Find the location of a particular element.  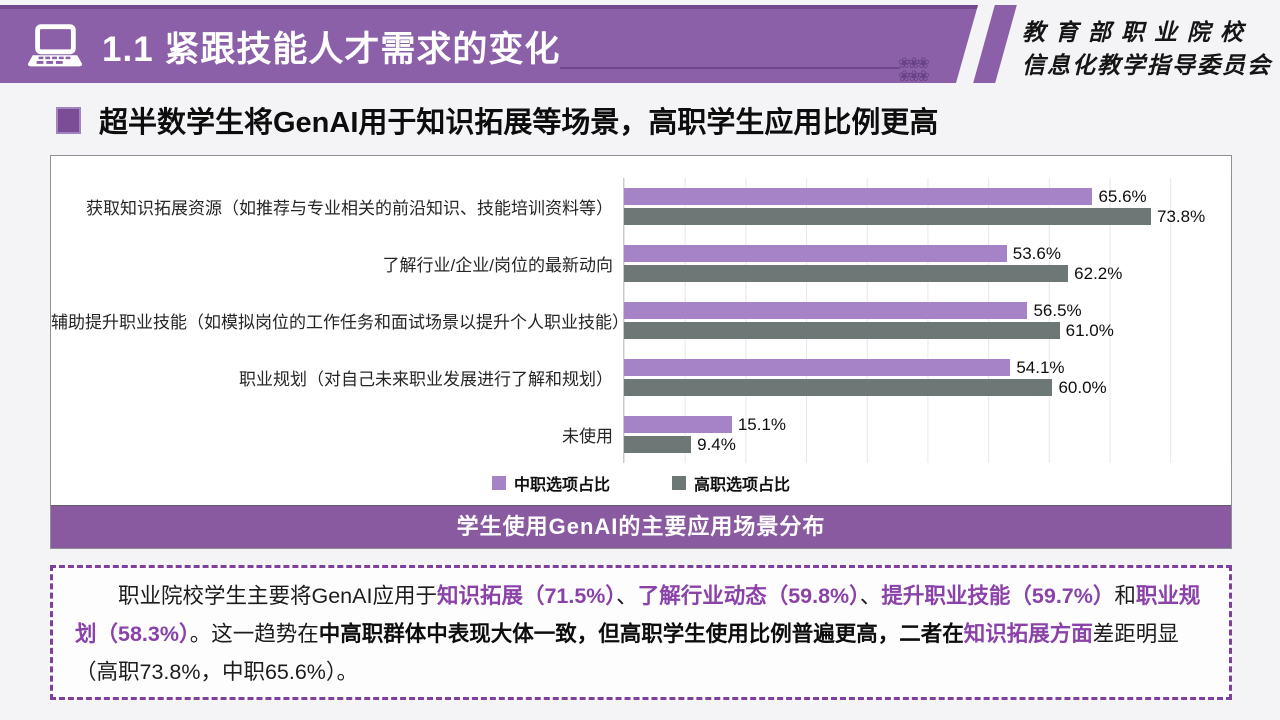

bar-line: 73.8% is located at coordinates (927, 216).